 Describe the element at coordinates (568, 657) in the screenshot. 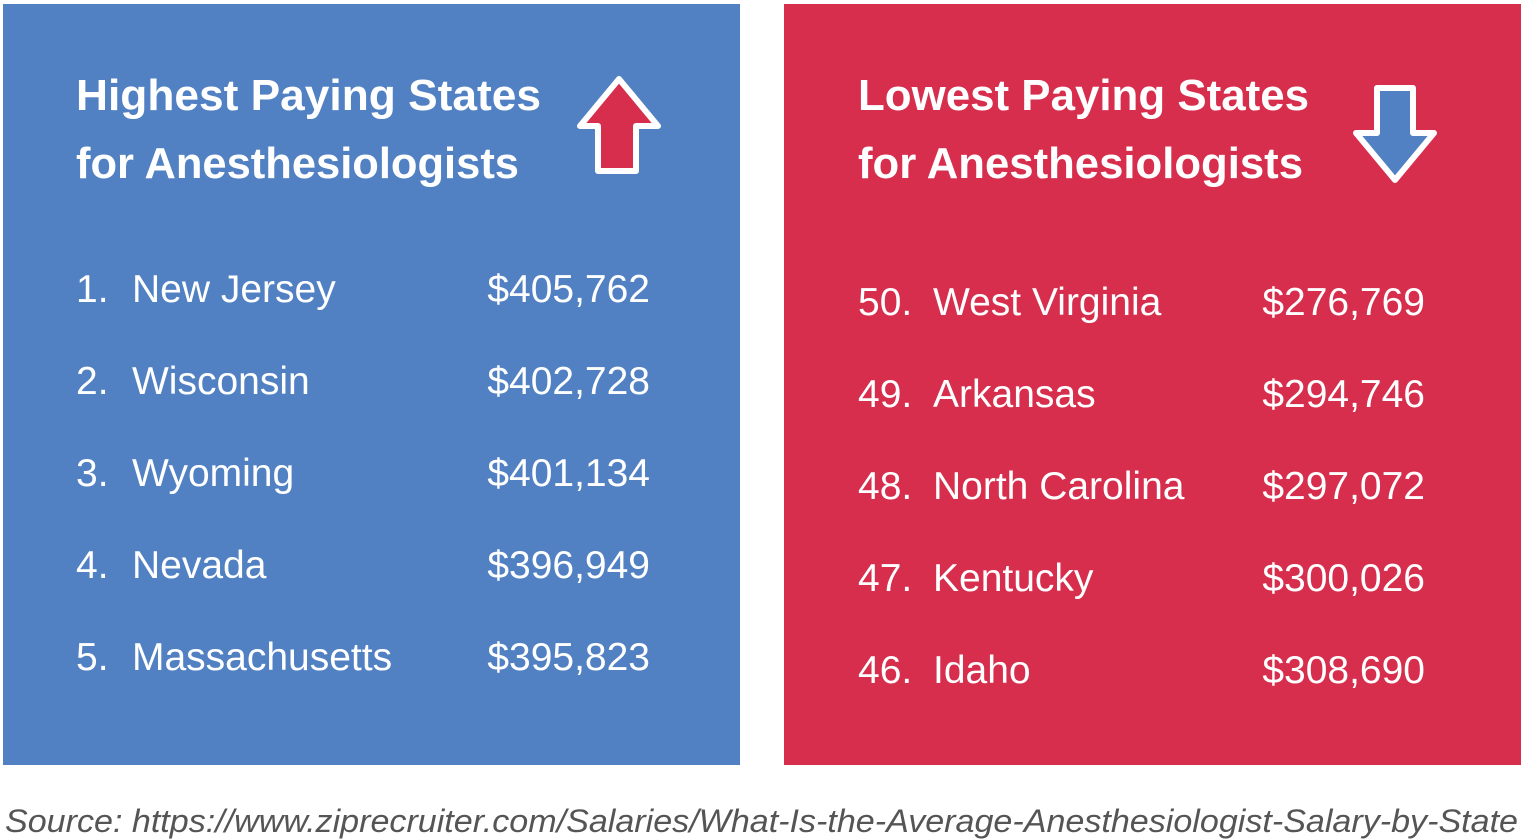

I see `salary: $395,823` at that location.